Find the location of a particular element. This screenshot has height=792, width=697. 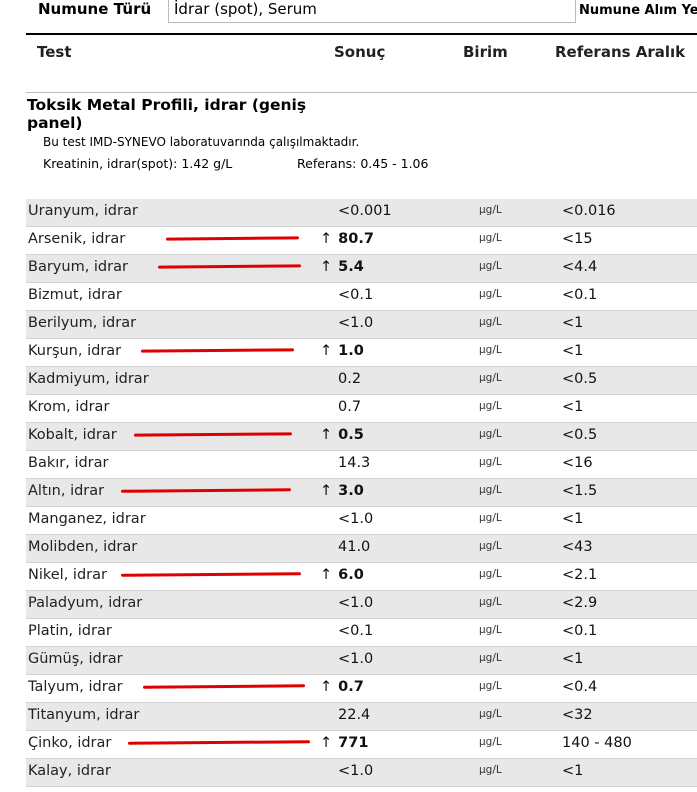

creatinine-value: Kreatinin, idrar(spot): 1.42 g/L is located at coordinates (138, 163).